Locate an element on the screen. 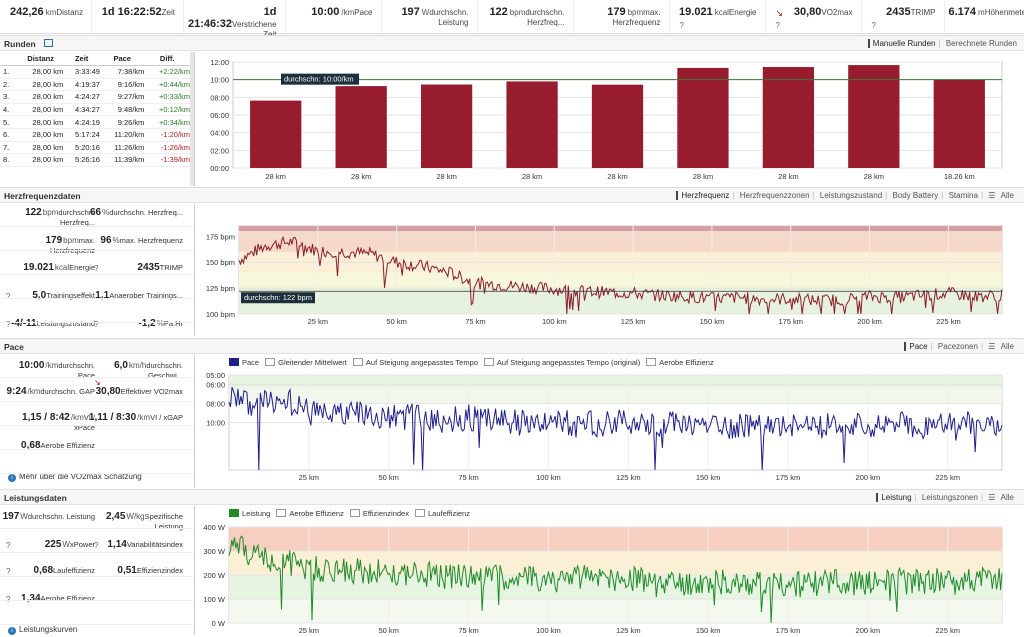  laps-scrollbar is located at coordinates (192, 119).